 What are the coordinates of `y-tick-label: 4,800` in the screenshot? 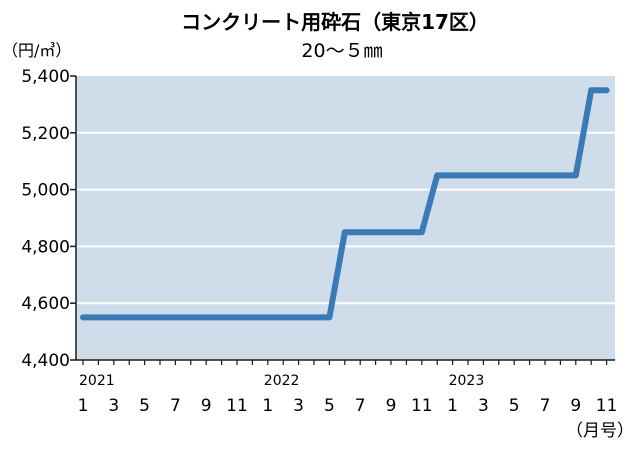 It's located at (45, 247).